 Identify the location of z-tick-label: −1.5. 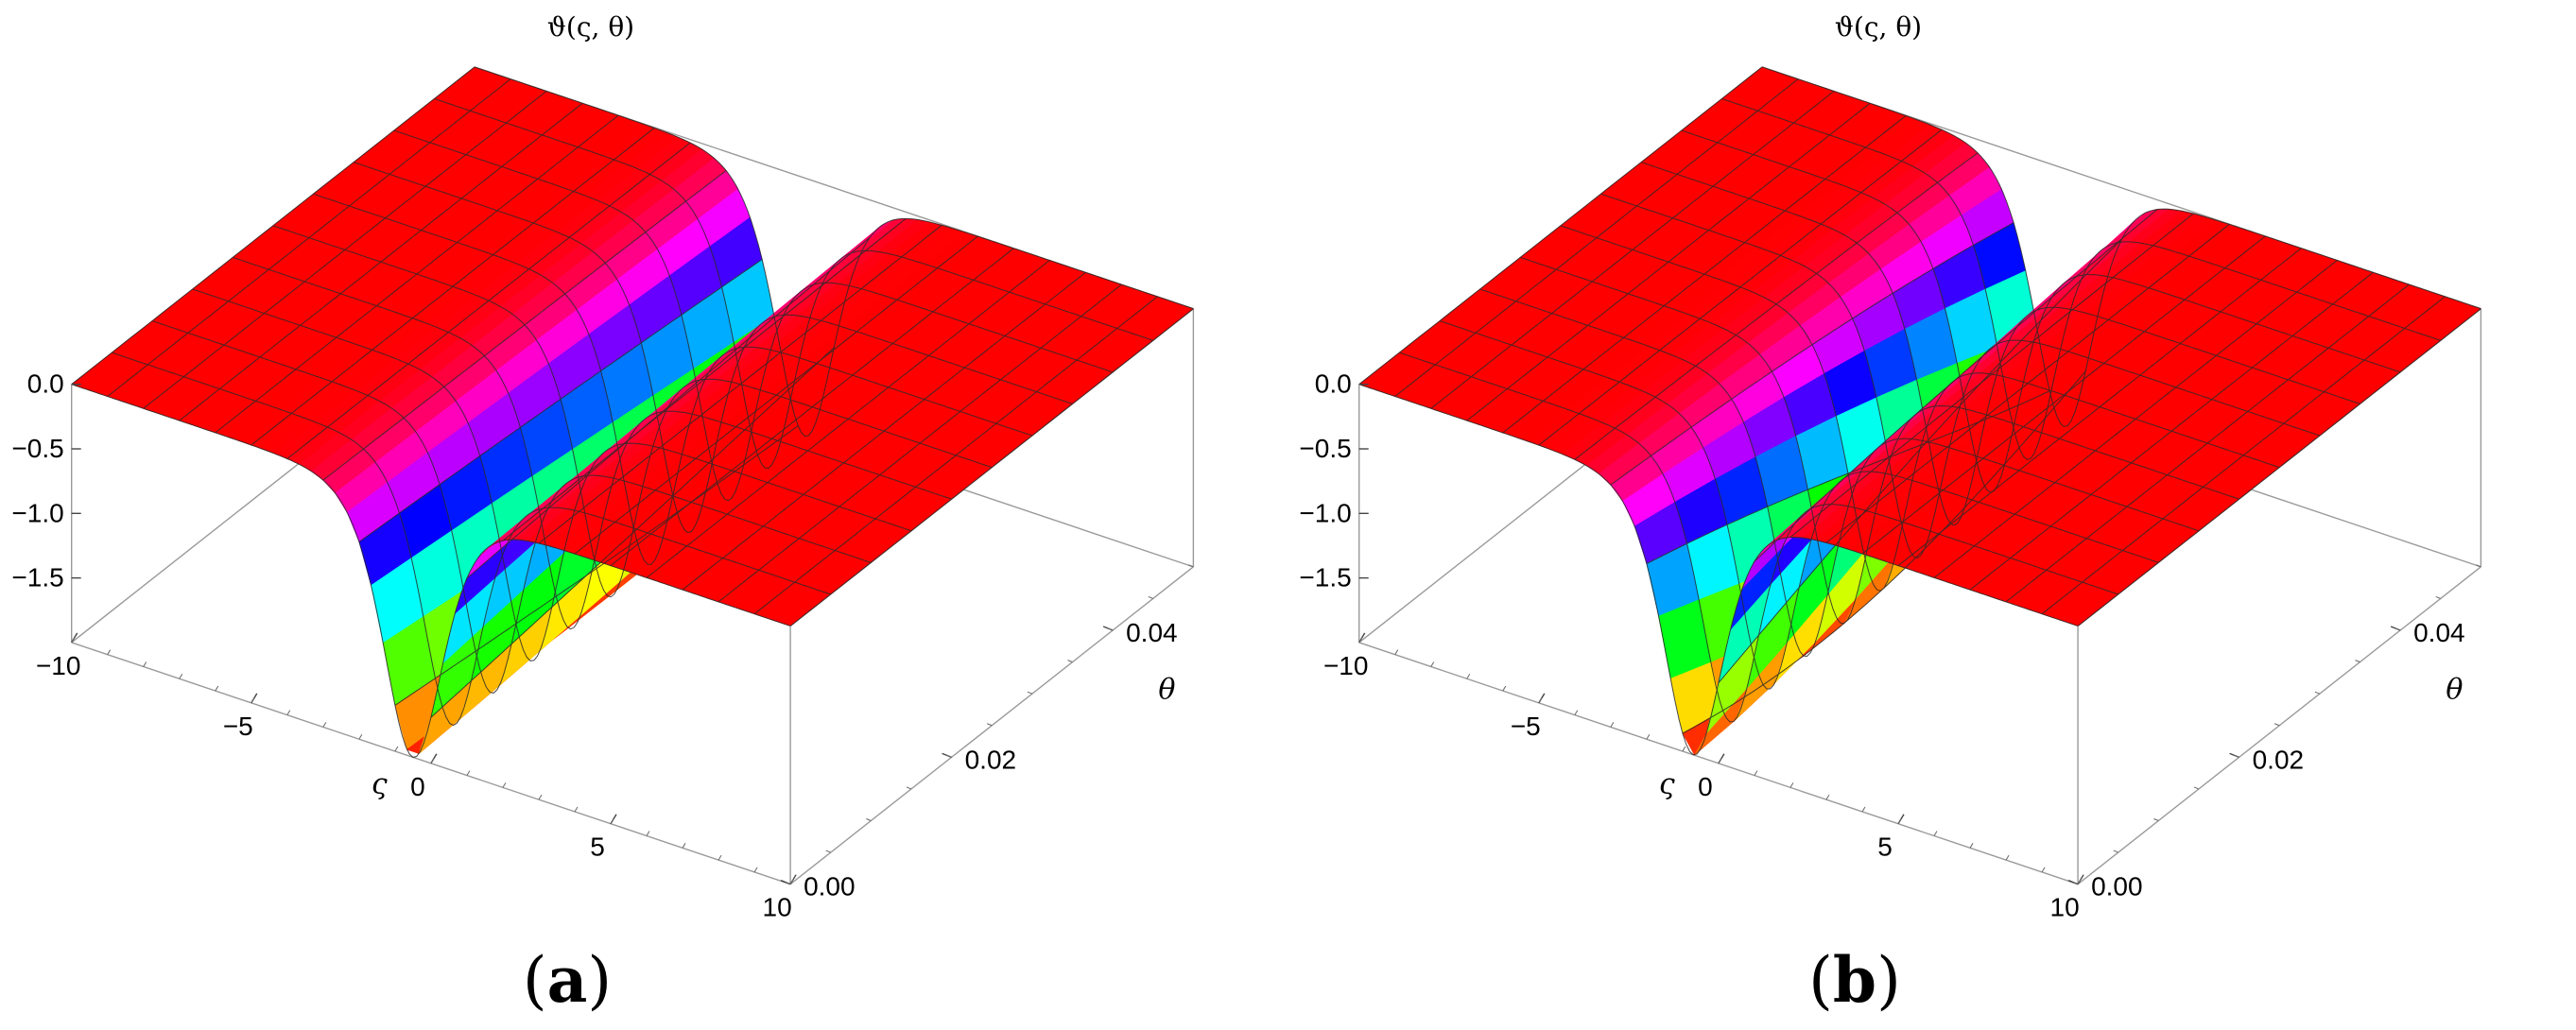
(1325, 577).